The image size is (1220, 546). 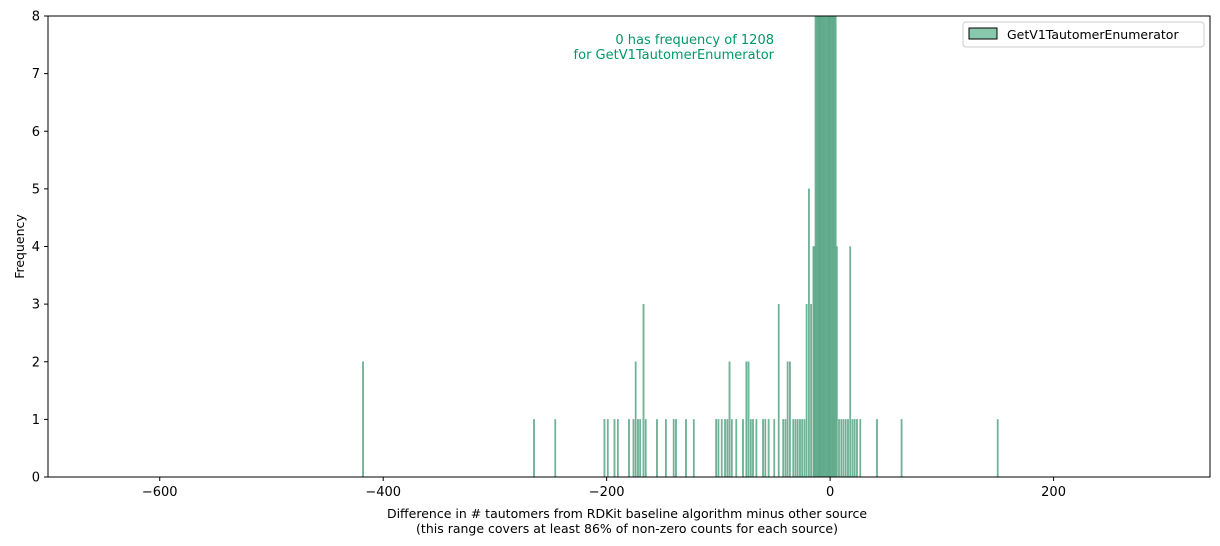 I want to click on annotation-line-2: for GetV1TautomerEnumerator, so click(x=674, y=55).